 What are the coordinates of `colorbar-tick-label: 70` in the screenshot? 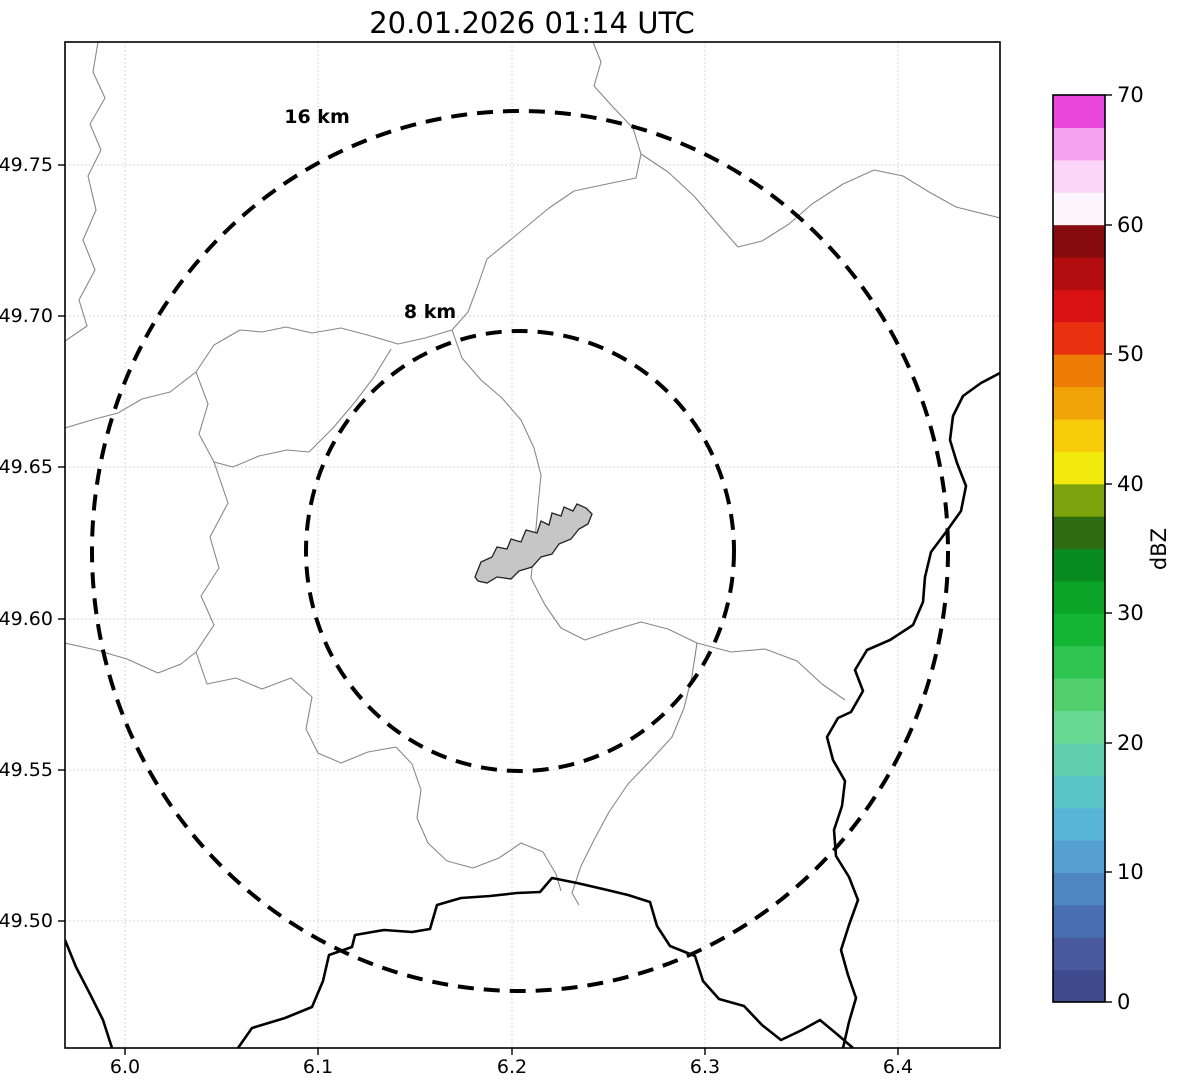 It's located at (1130, 95).